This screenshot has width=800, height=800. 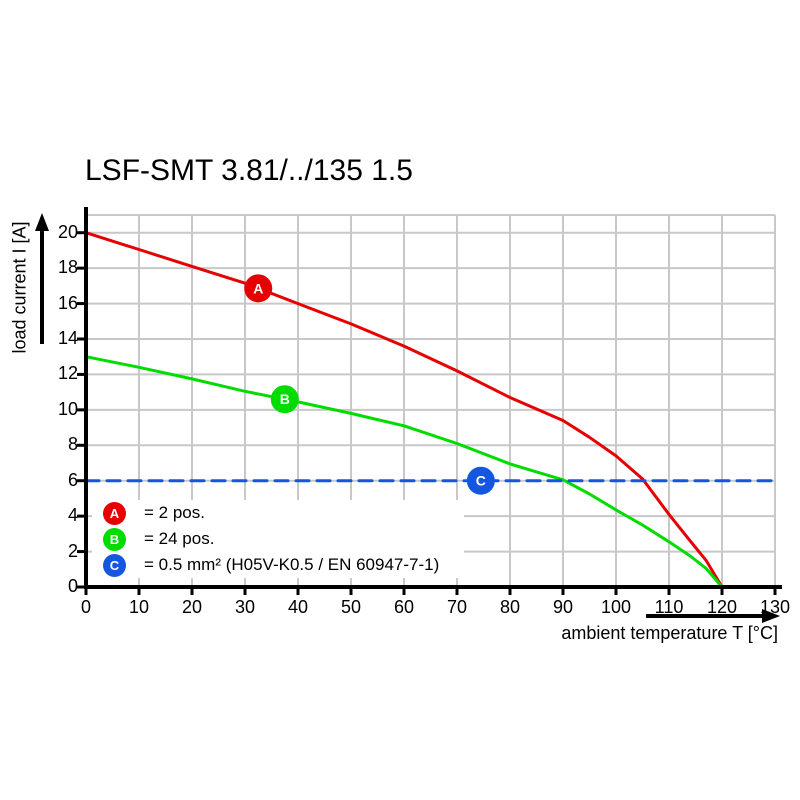 I want to click on legend-marker-B-icon: B, so click(x=114, y=539).